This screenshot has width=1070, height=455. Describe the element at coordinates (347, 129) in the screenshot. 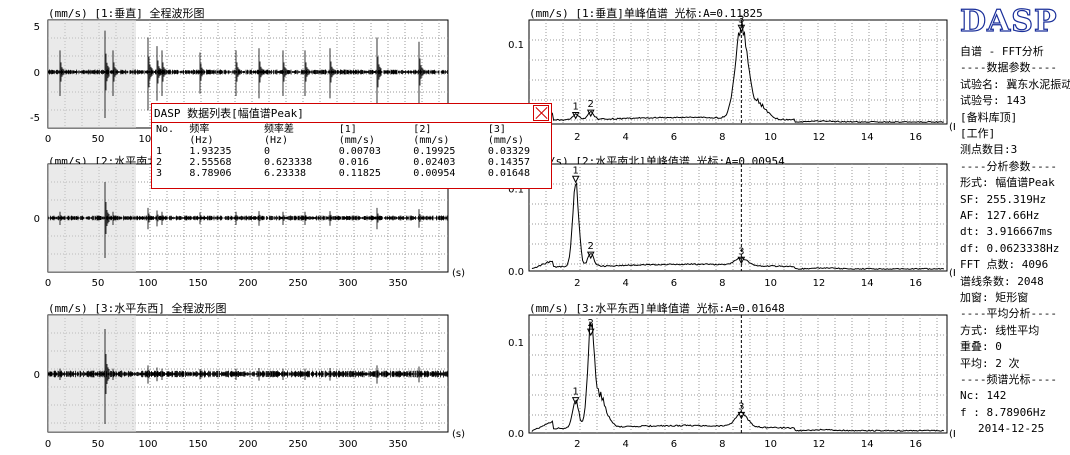

I see `table-cell: [1]` at that location.